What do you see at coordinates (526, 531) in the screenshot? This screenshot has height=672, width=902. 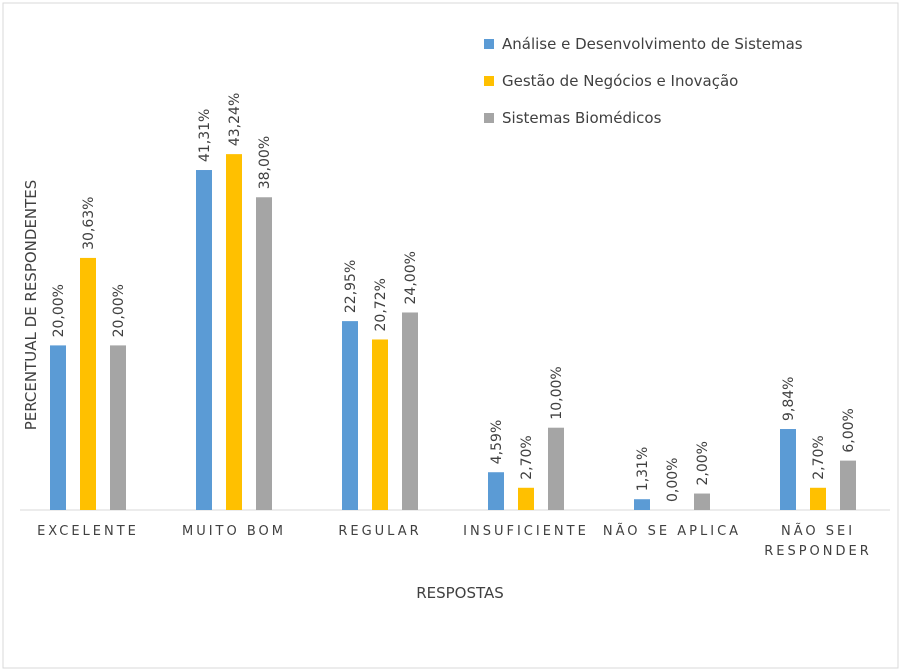 I see `x-tick-label: INSUFICIENTE` at bounding box center [526, 531].